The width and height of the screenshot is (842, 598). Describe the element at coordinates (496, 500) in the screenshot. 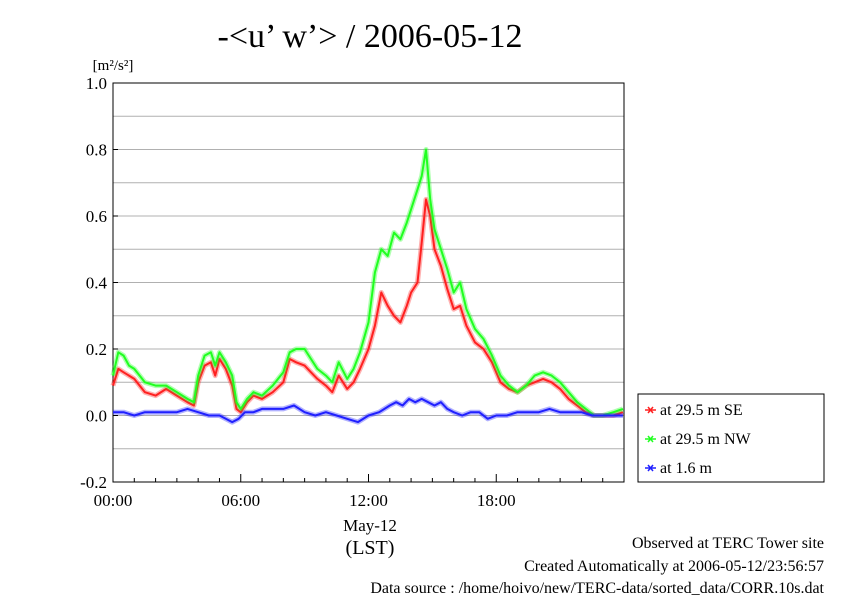

I see `x-tick-label: 18:00` at that location.